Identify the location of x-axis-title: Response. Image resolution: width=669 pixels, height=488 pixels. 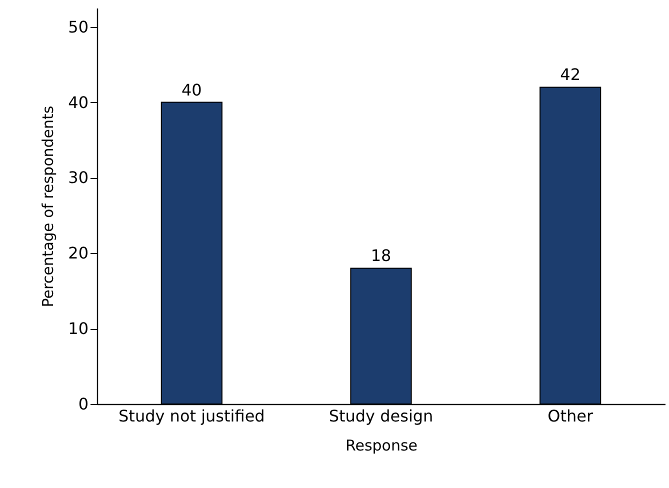
(381, 445).